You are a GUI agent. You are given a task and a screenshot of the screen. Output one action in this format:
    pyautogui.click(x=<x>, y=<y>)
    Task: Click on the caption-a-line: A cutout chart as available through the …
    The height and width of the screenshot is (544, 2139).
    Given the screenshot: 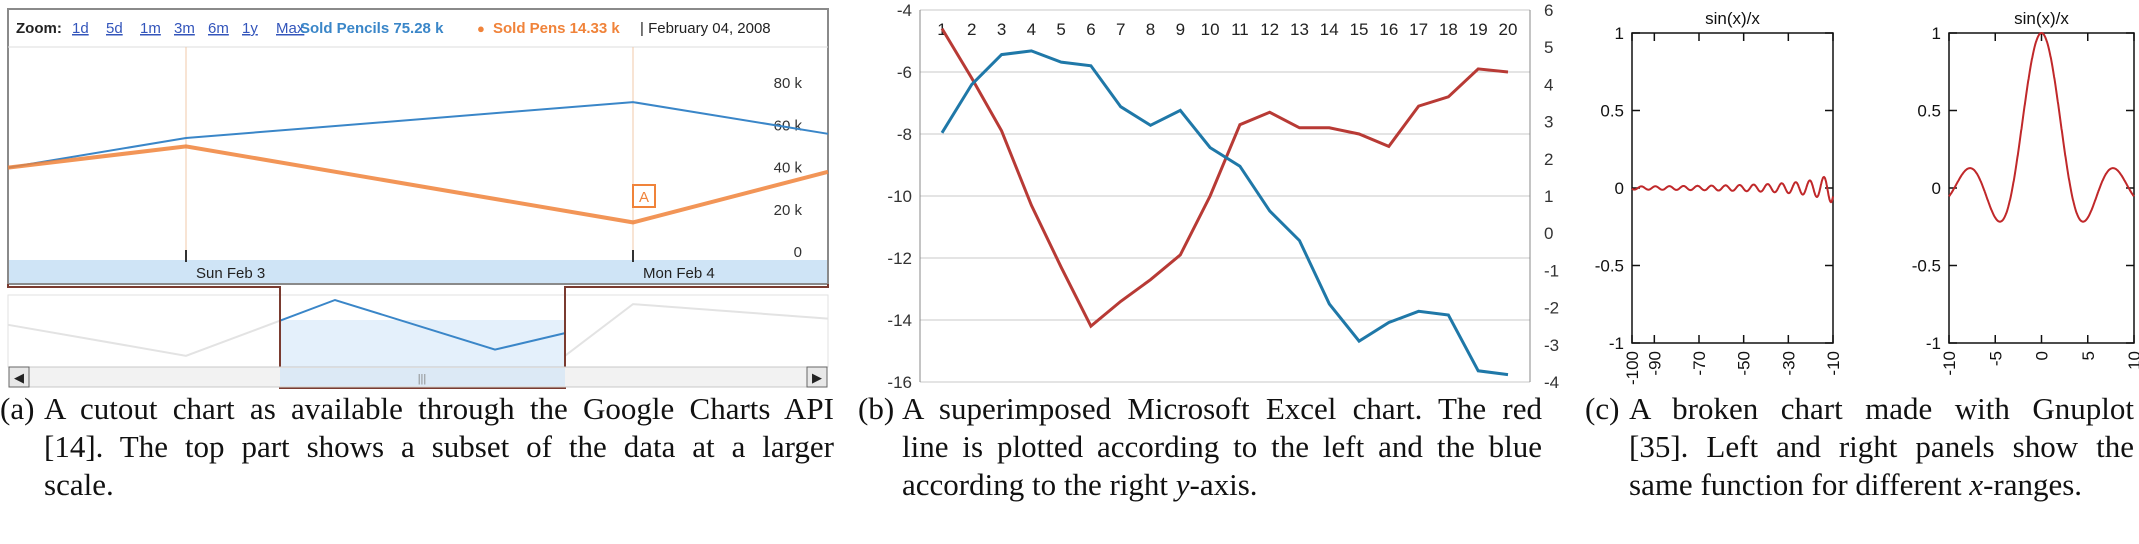 What is the action you would take?
    pyautogui.click(x=439, y=408)
    